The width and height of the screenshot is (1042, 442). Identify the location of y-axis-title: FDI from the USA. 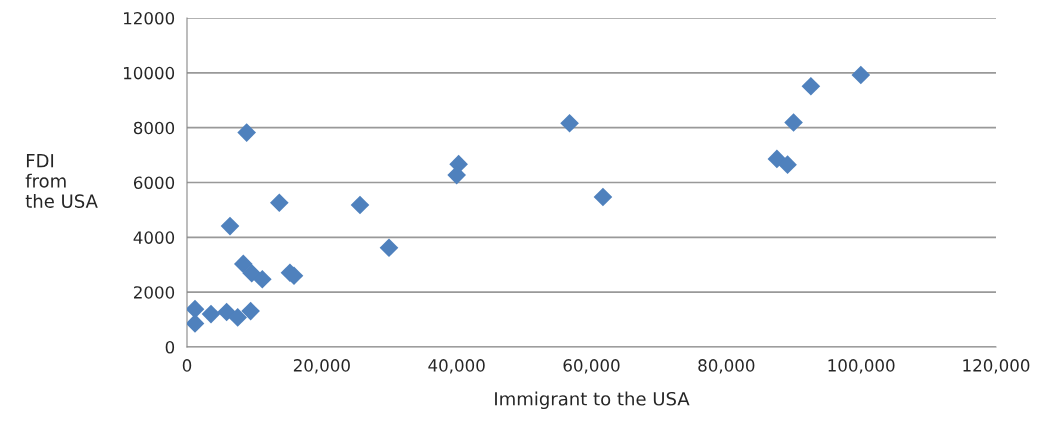
(61, 181).